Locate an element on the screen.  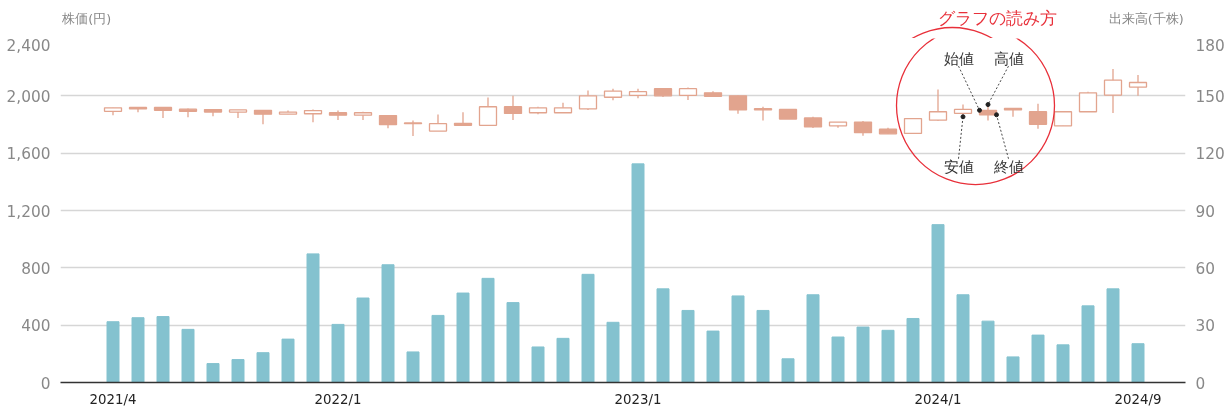
y-tick-label: 400 is located at coordinates (36, 326).